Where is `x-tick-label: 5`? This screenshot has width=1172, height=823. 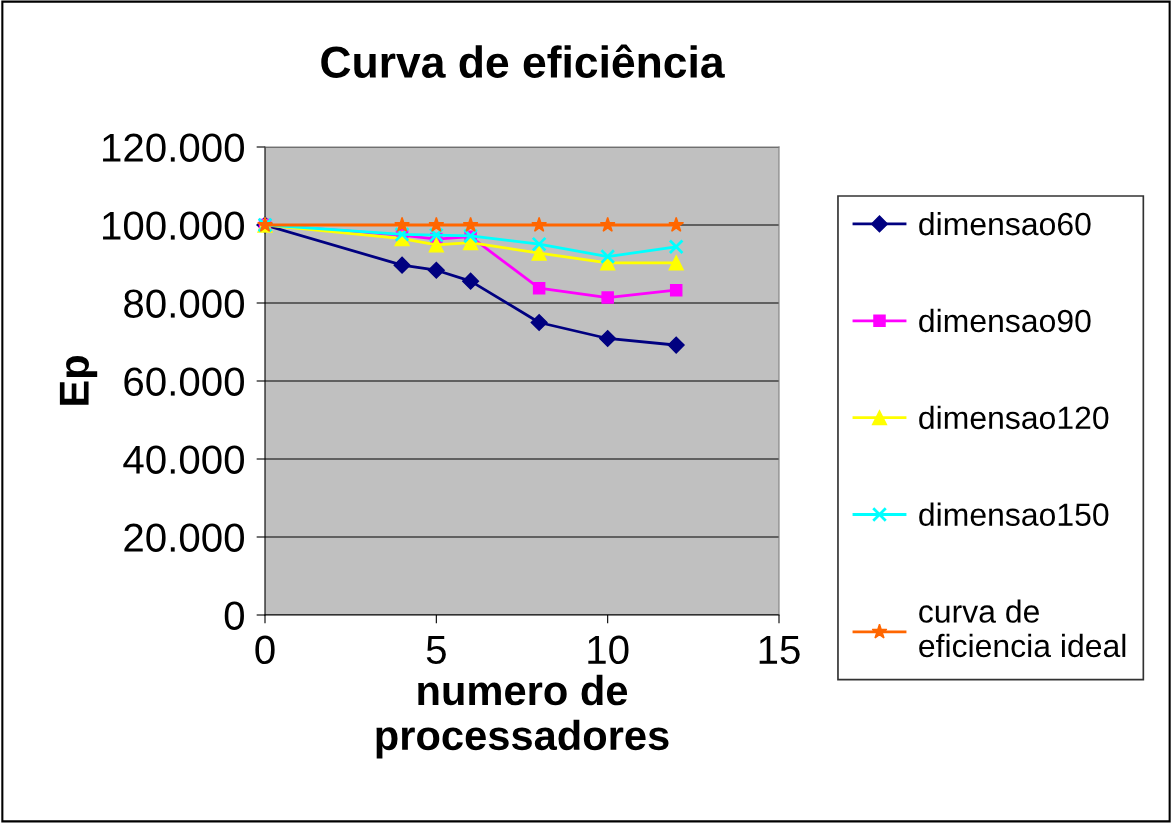
x-tick-label: 5 is located at coordinates (436, 650).